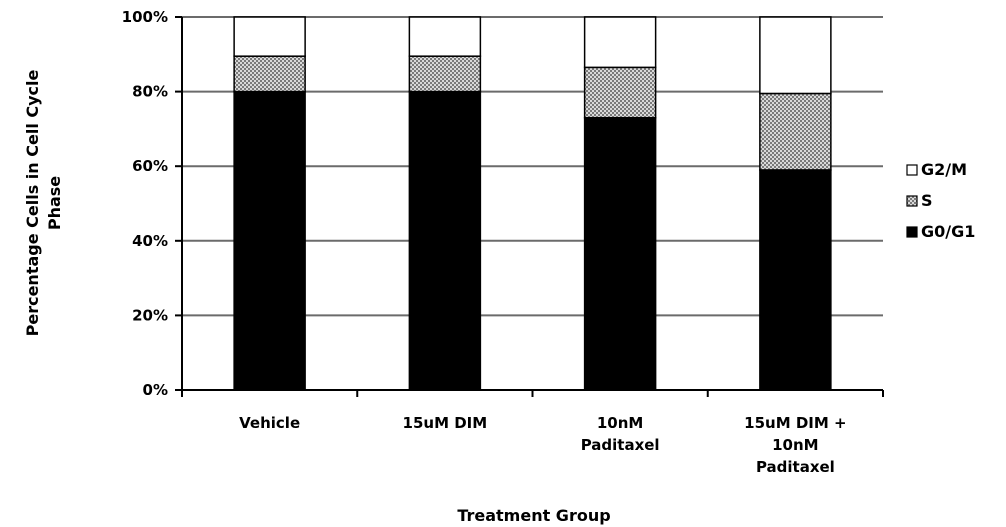 The image size is (1006, 527). Describe the element at coordinates (150, 315) in the screenshot. I see `y-tick-label-20: 20%` at that location.